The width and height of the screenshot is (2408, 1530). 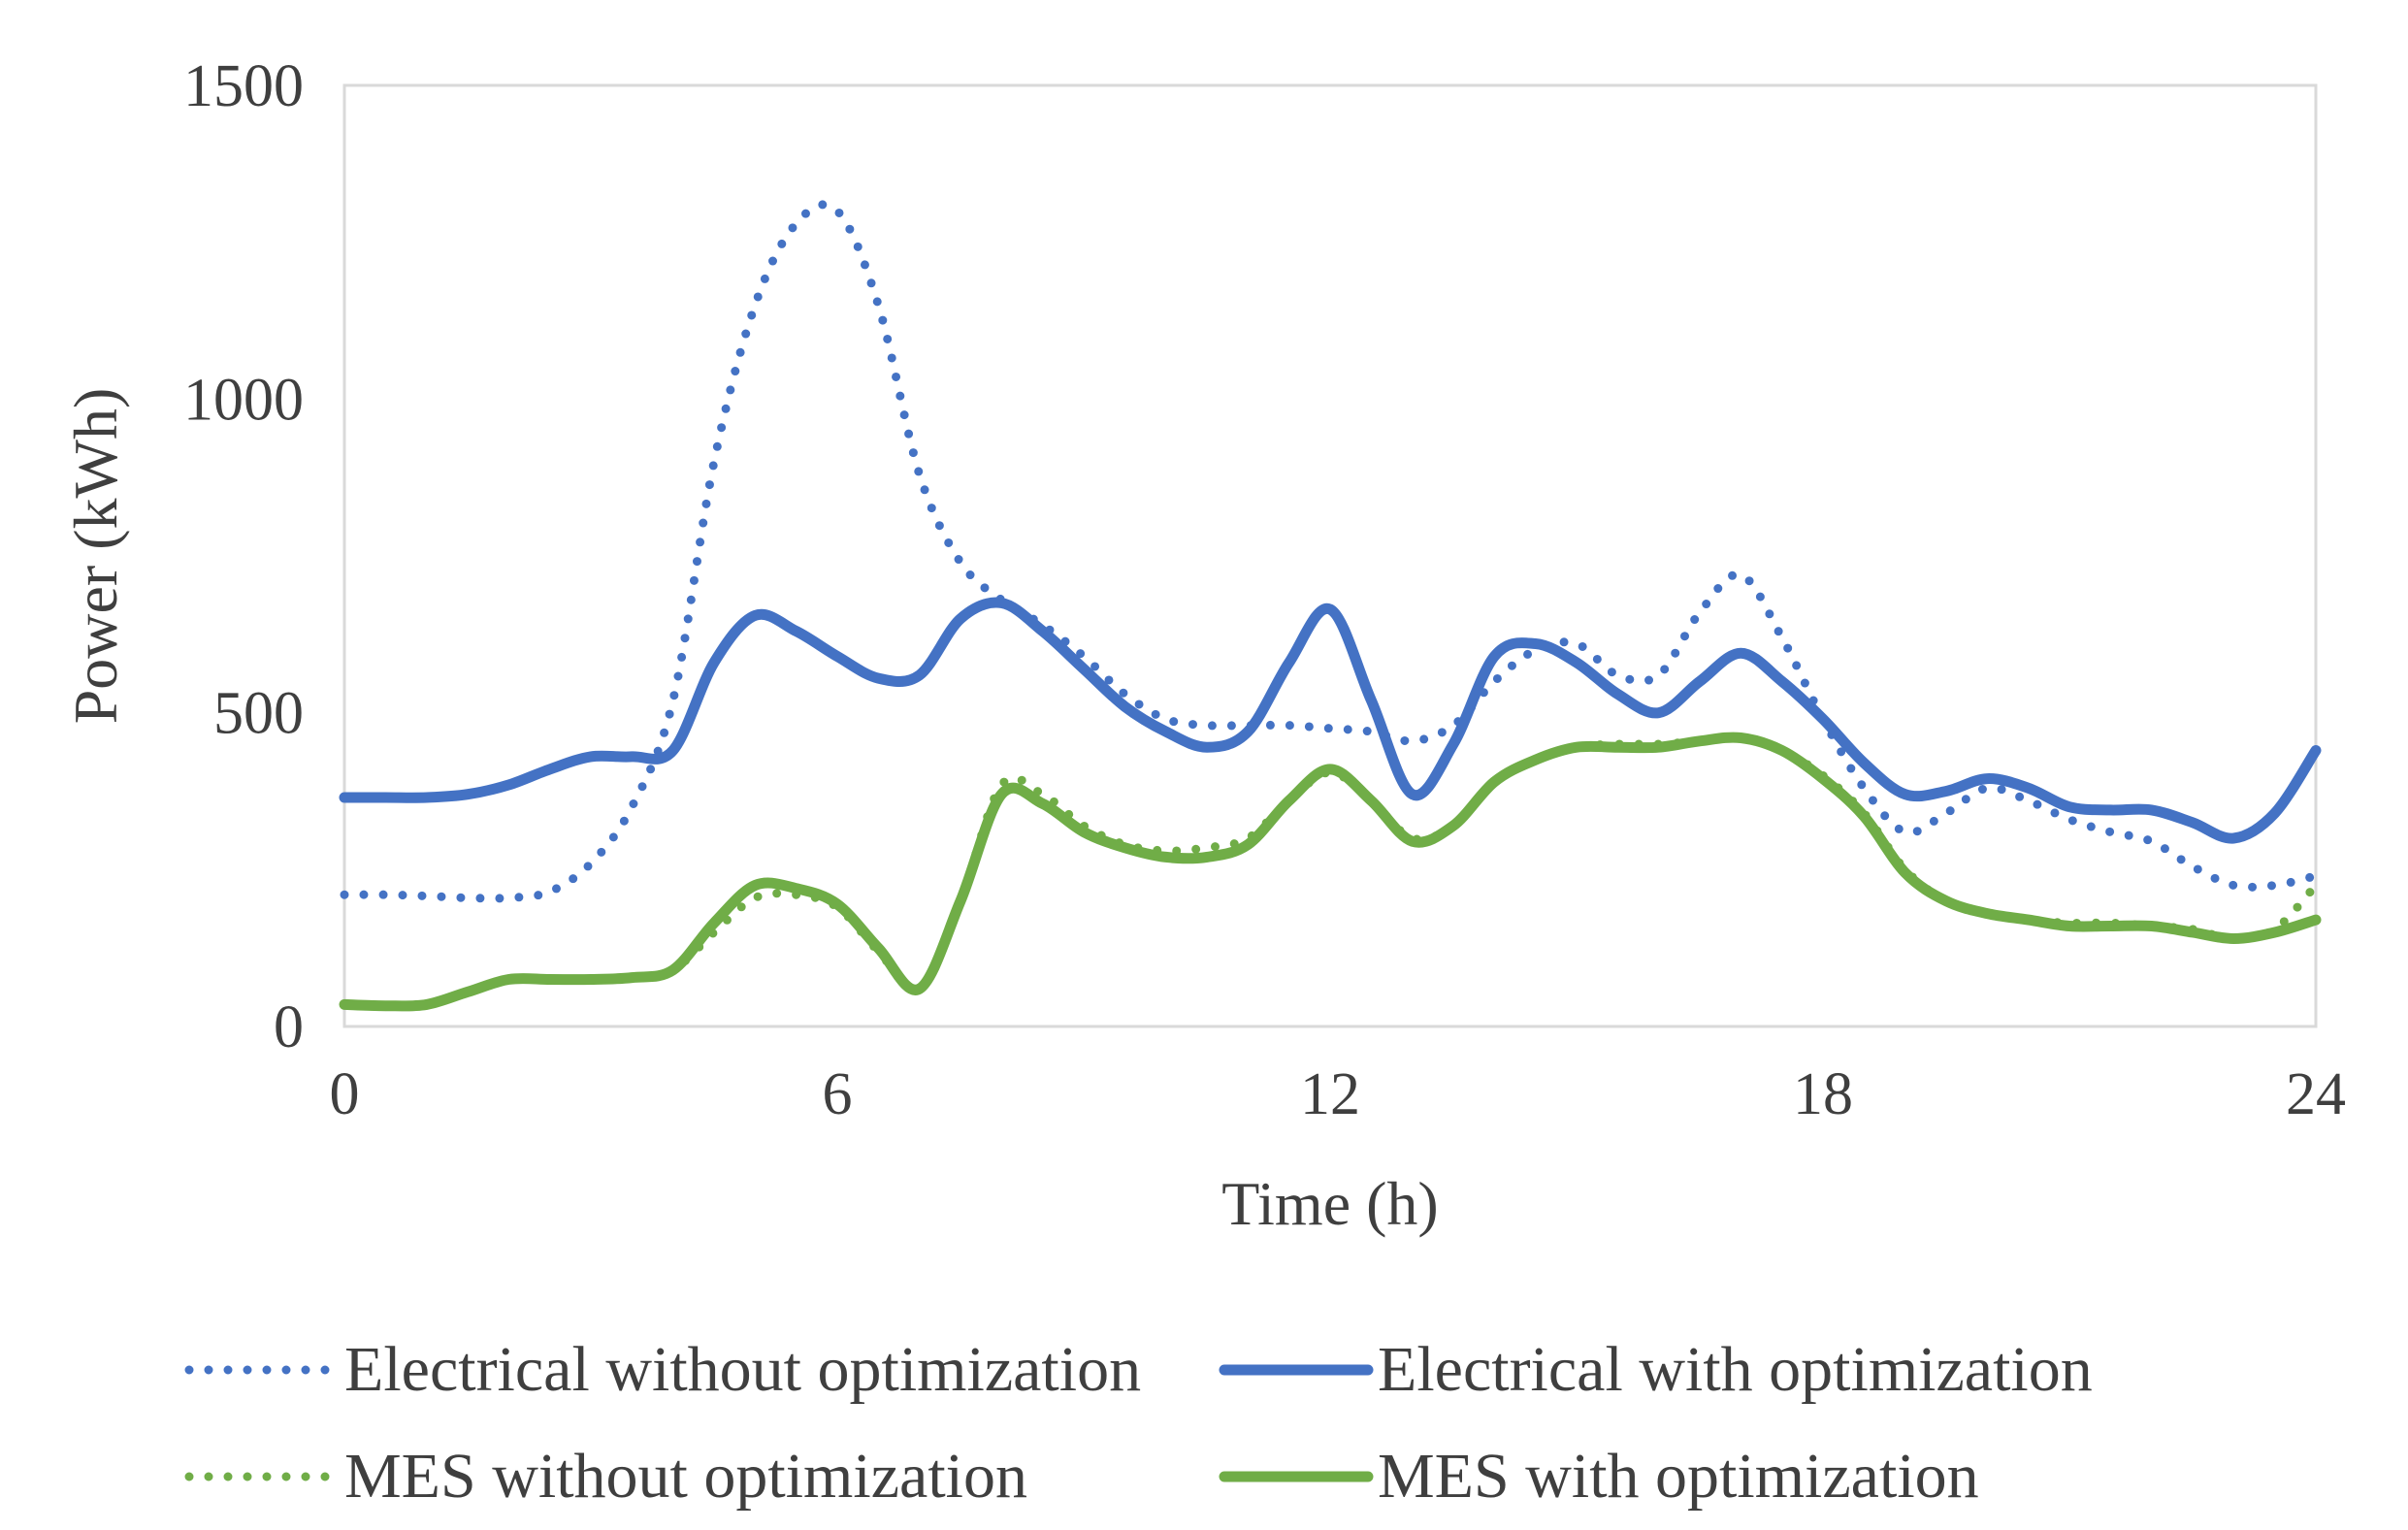 I want to click on x-axis-ticks: 0 6 12 18 24, so click(x=1338, y=1094).